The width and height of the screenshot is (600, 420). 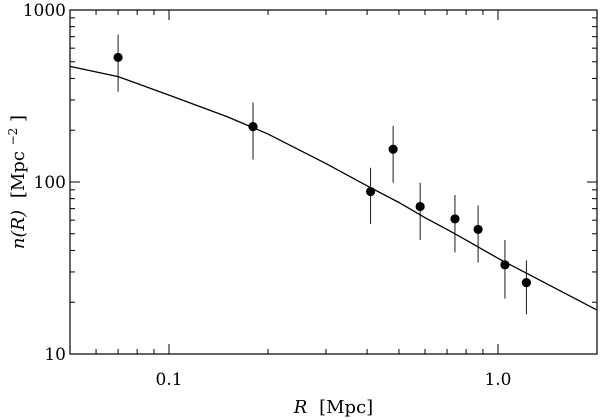 What do you see at coordinates (169, 380) in the screenshot?
I see `x-tick-label: 0.1` at bounding box center [169, 380].